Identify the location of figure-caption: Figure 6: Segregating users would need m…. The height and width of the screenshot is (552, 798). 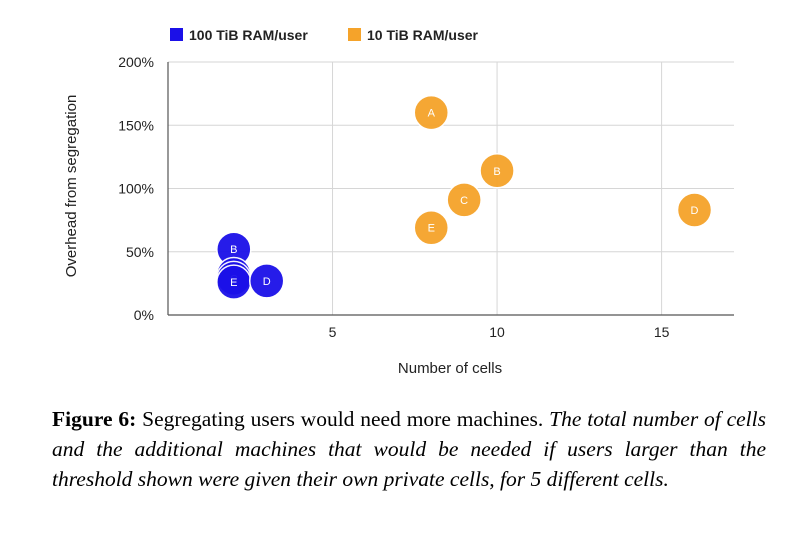
(409, 449).